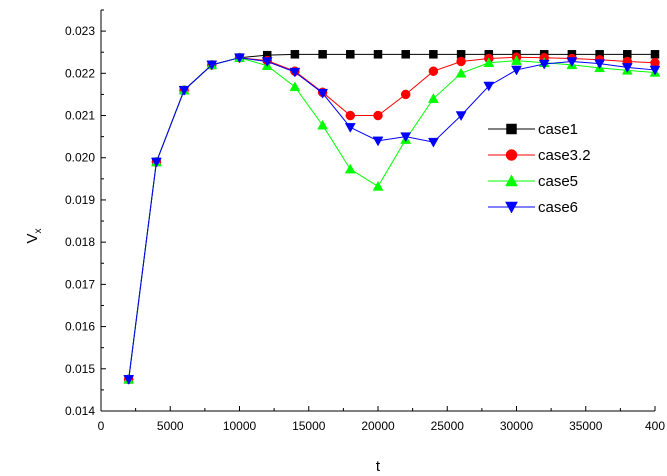  What do you see at coordinates (655, 426) in the screenshot?
I see `x-tick-label: 400` at bounding box center [655, 426].